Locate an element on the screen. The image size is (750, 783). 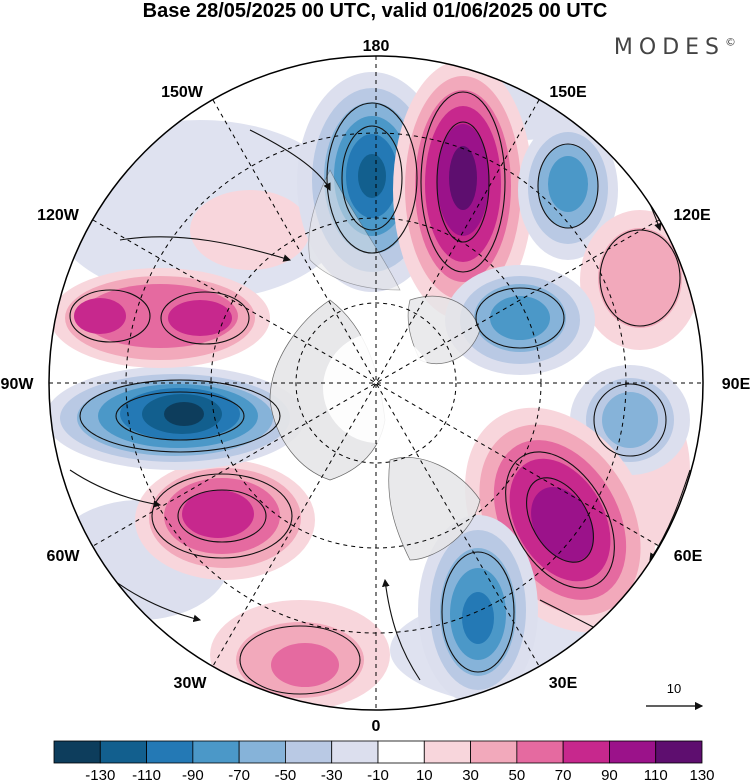
negative-anomaly-150e is located at coordinates (568, 190).